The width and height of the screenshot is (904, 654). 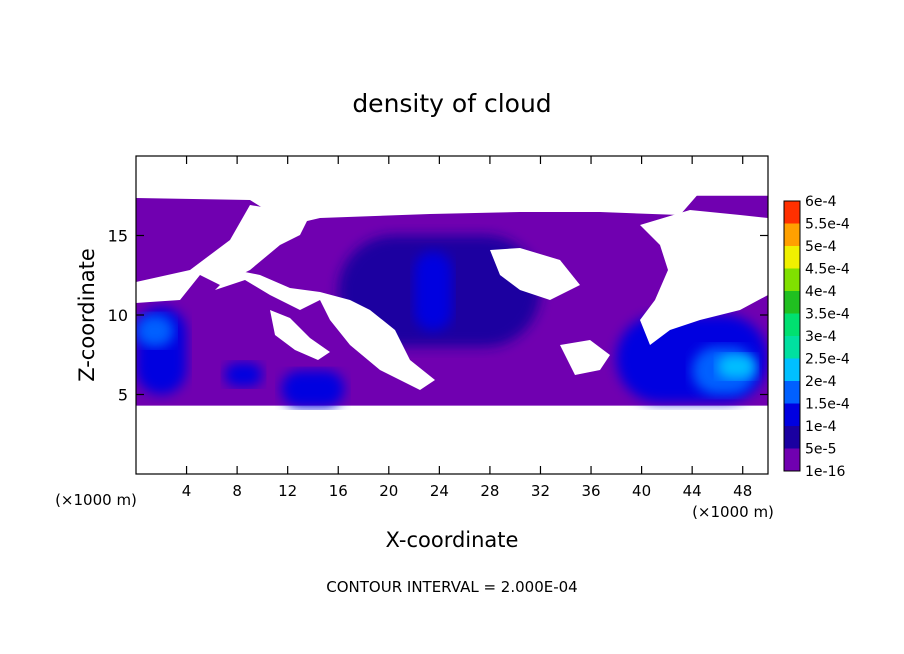 What do you see at coordinates (641, 491) in the screenshot?
I see `x-tick-label: 40` at bounding box center [641, 491].